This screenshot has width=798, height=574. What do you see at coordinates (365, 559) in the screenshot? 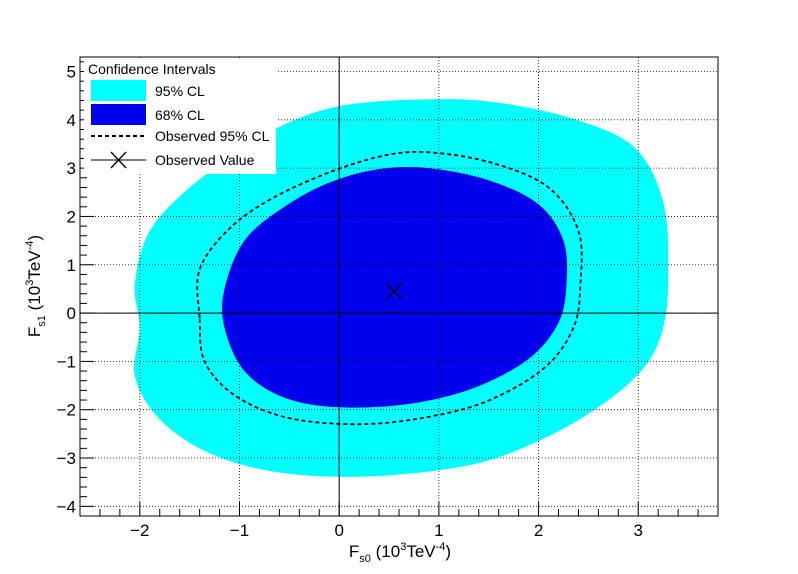
I see `x-axis-title-sub: s0` at bounding box center [365, 559].